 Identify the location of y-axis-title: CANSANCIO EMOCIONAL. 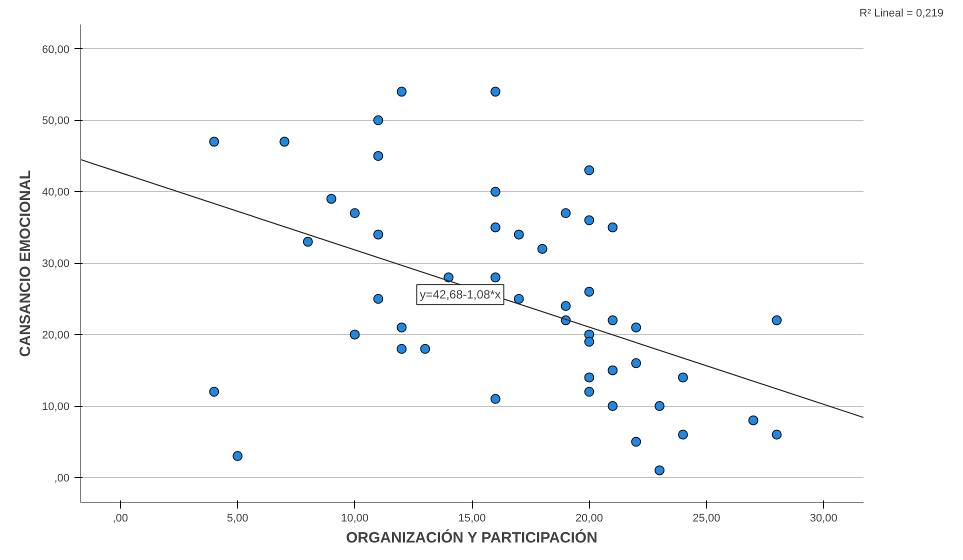
(25, 263).